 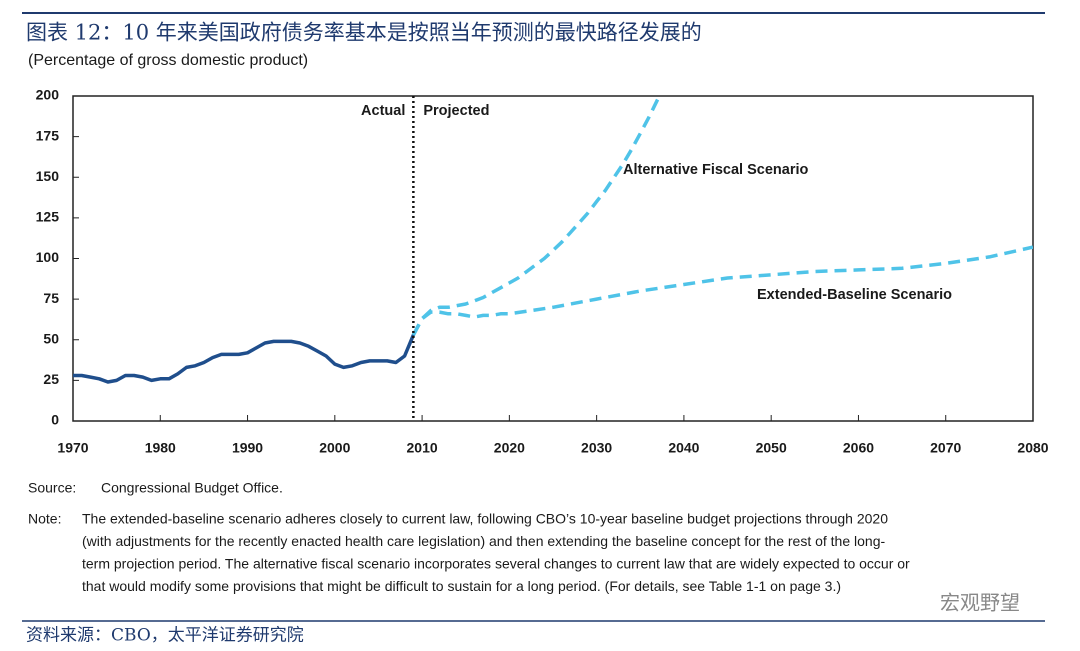 I want to click on footer: 资料来源：CBO，太平洋证券研究院, so click(x=165, y=636).